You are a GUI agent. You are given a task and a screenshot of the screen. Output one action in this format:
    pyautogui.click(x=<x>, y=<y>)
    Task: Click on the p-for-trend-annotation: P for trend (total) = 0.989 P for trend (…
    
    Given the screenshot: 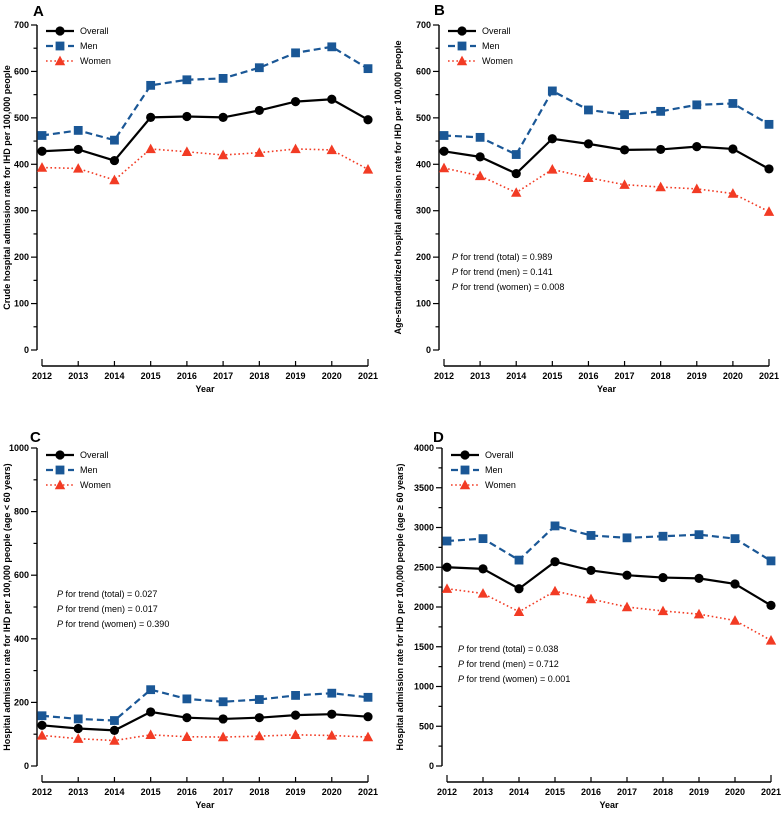 What is the action you would take?
    pyautogui.click(x=508, y=272)
    